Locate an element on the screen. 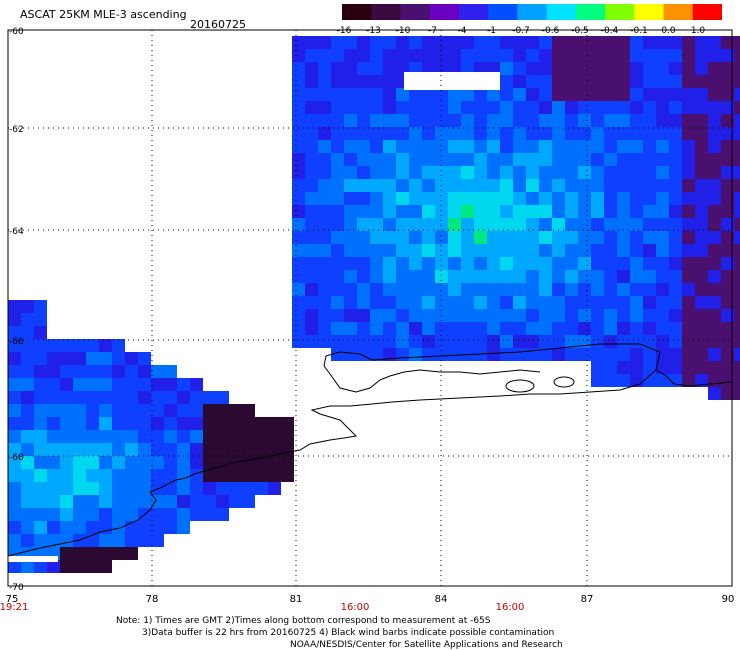 The height and width of the screenshot is (650, 740). colorbar-label: -1 is located at coordinates (491, 31).